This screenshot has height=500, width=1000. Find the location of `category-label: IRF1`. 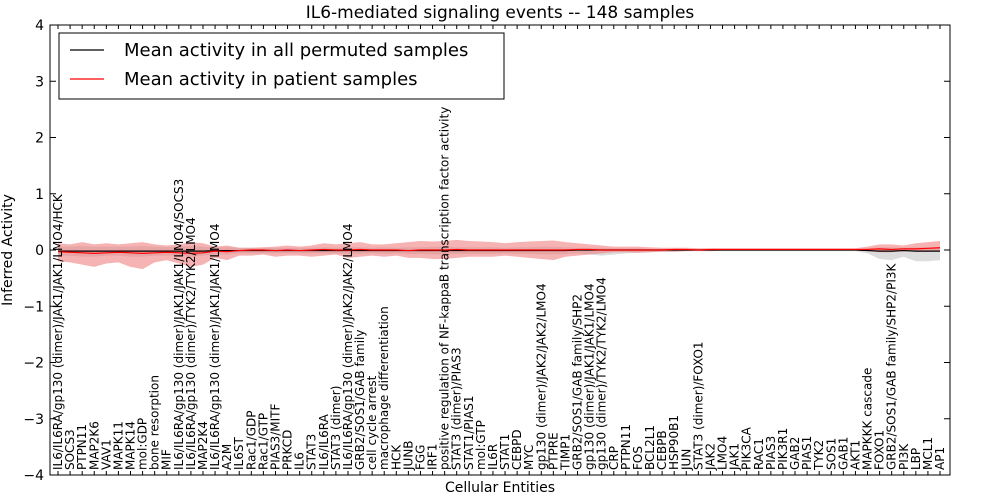

category-label: IRF1 is located at coordinates (433, 457).